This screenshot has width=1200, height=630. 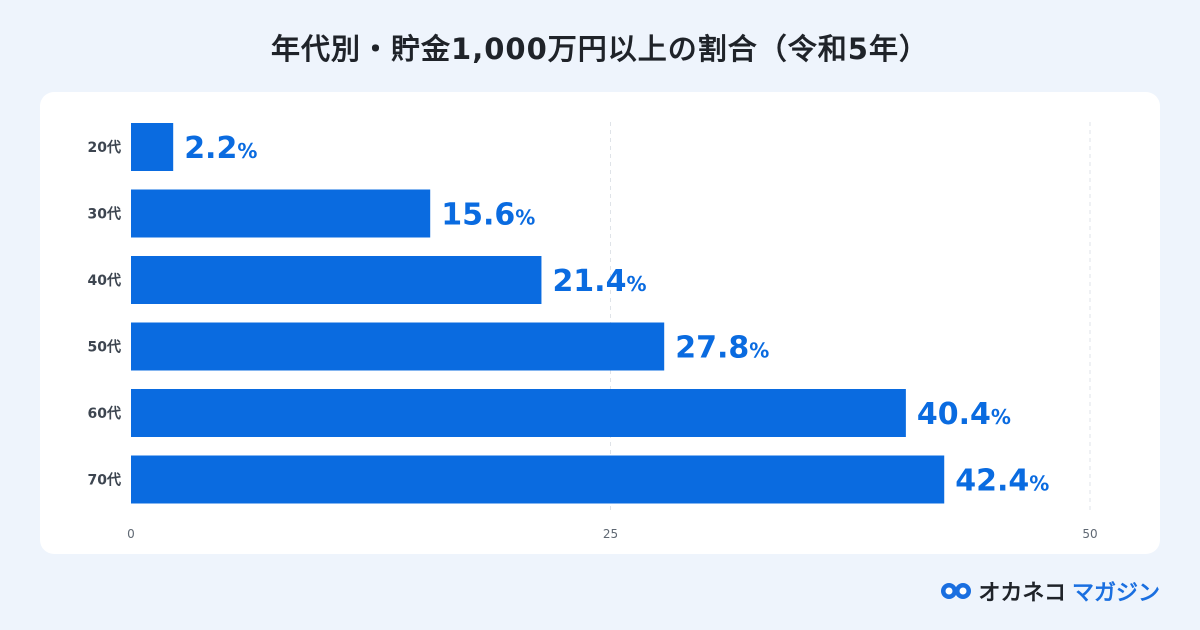 I want to click on category-label: 60代, so click(x=104, y=413).